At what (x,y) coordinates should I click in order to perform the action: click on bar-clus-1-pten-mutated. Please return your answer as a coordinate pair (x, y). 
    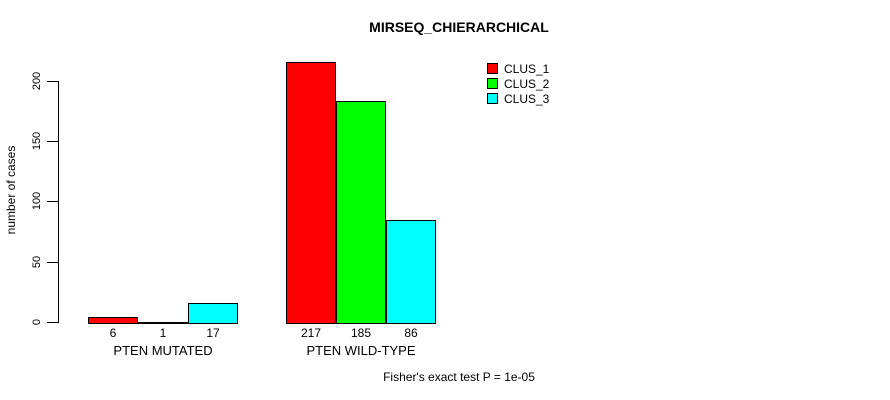
    Looking at the image, I should click on (113, 320).